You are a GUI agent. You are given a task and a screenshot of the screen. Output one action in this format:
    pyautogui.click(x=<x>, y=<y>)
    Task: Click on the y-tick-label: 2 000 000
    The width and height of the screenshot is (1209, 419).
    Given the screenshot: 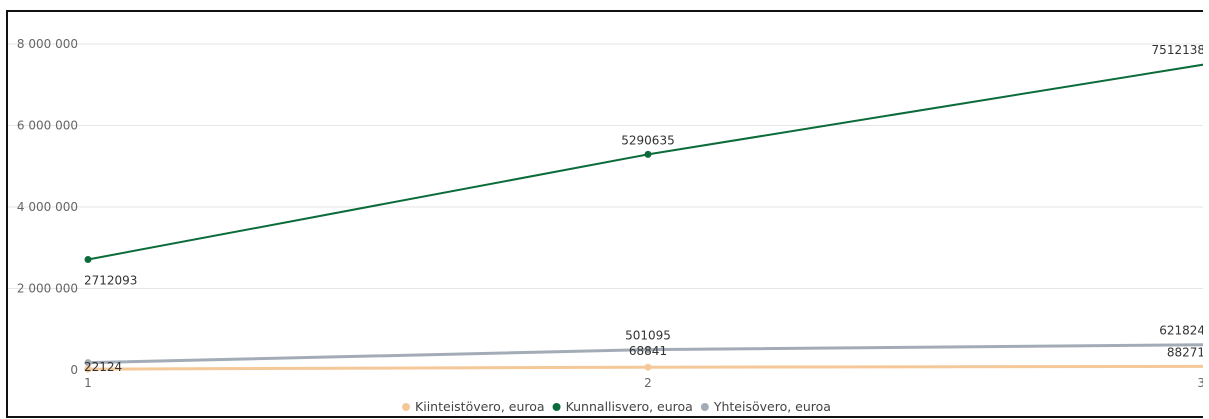 What is the action you would take?
    pyautogui.click(x=47, y=289)
    